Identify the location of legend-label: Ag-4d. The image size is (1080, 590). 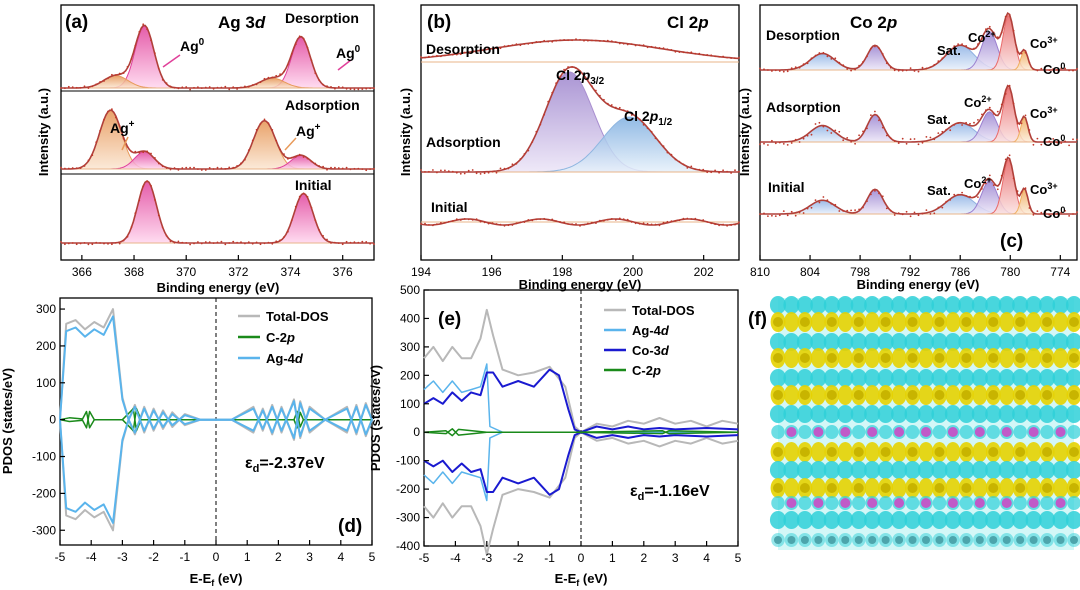
(285, 358).